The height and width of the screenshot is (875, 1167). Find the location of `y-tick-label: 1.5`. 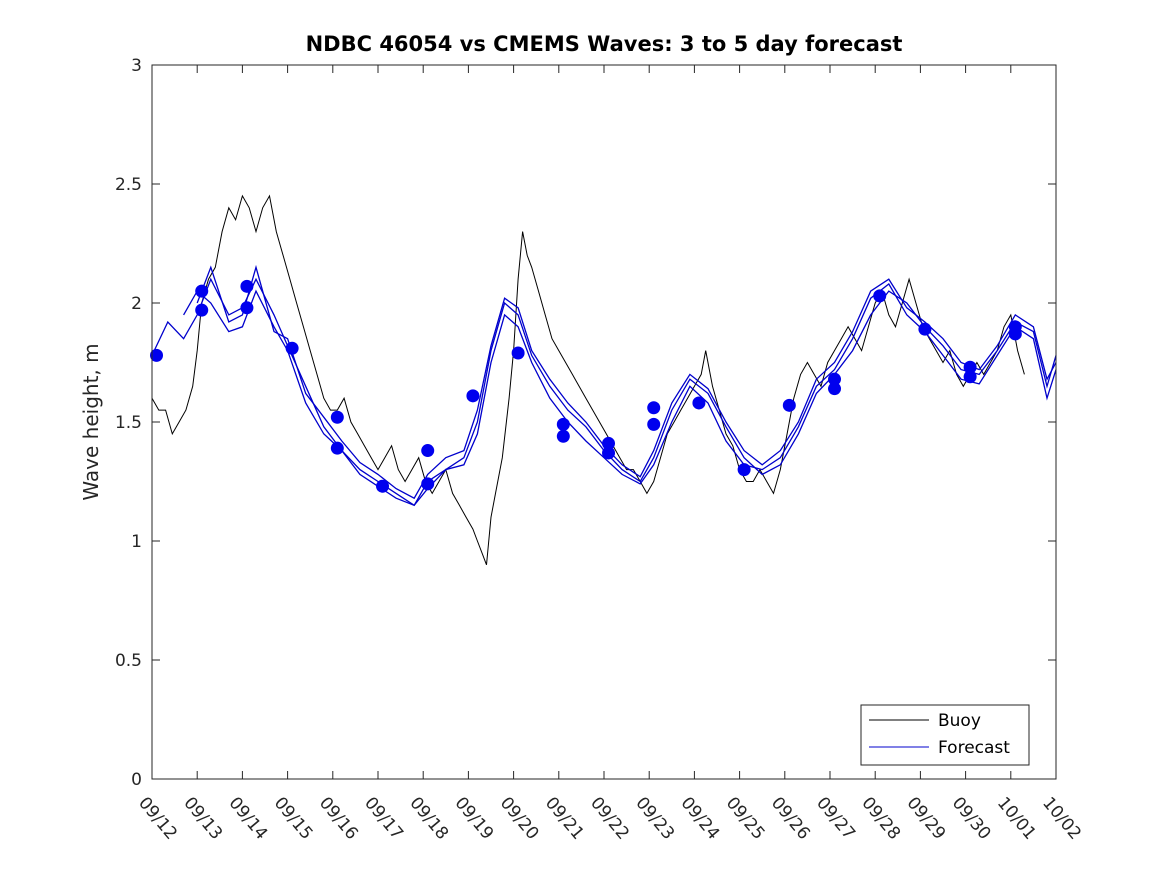

y-tick-label: 1.5 is located at coordinates (128, 423).